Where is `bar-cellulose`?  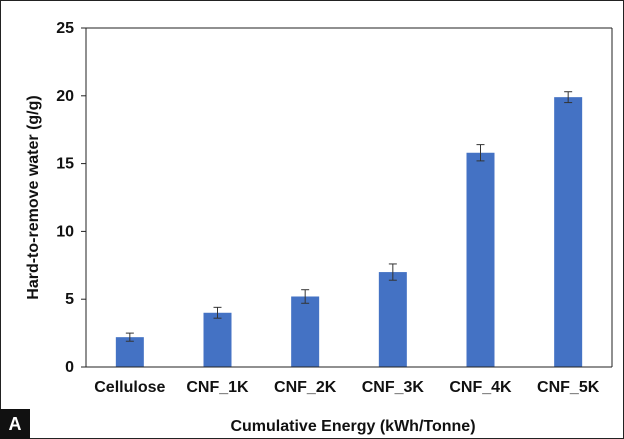
bar-cellulose is located at coordinates (129, 352).